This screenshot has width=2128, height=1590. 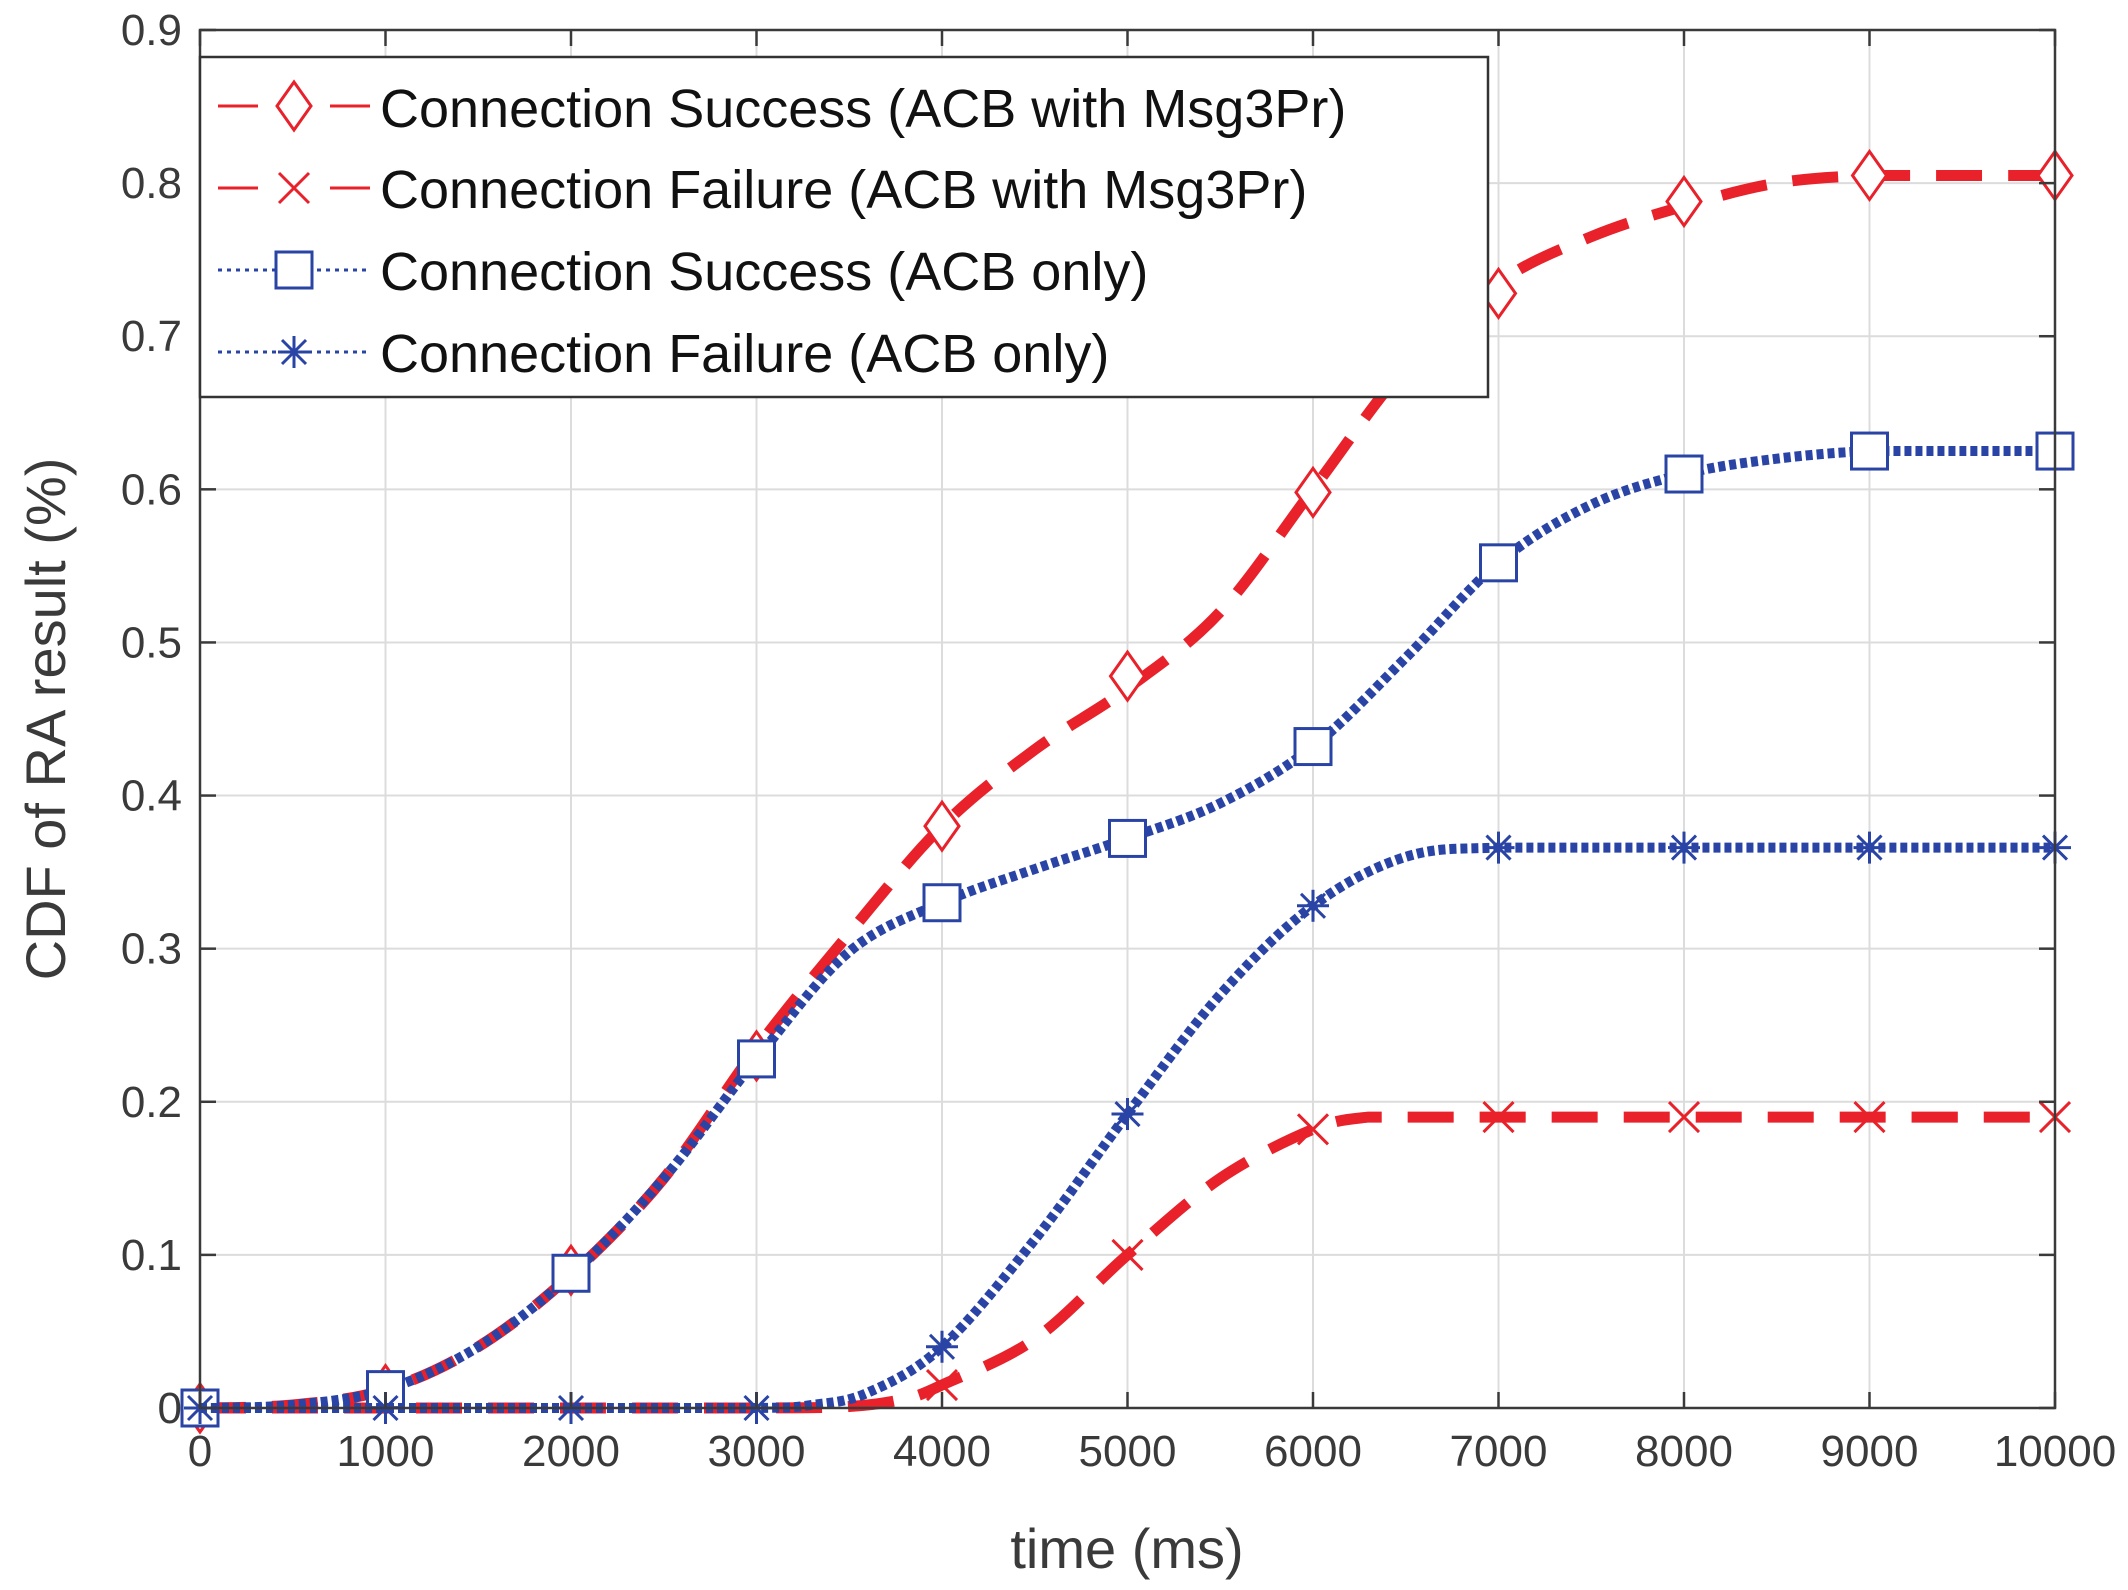 I want to click on legend-box, so click(x=844, y=227).